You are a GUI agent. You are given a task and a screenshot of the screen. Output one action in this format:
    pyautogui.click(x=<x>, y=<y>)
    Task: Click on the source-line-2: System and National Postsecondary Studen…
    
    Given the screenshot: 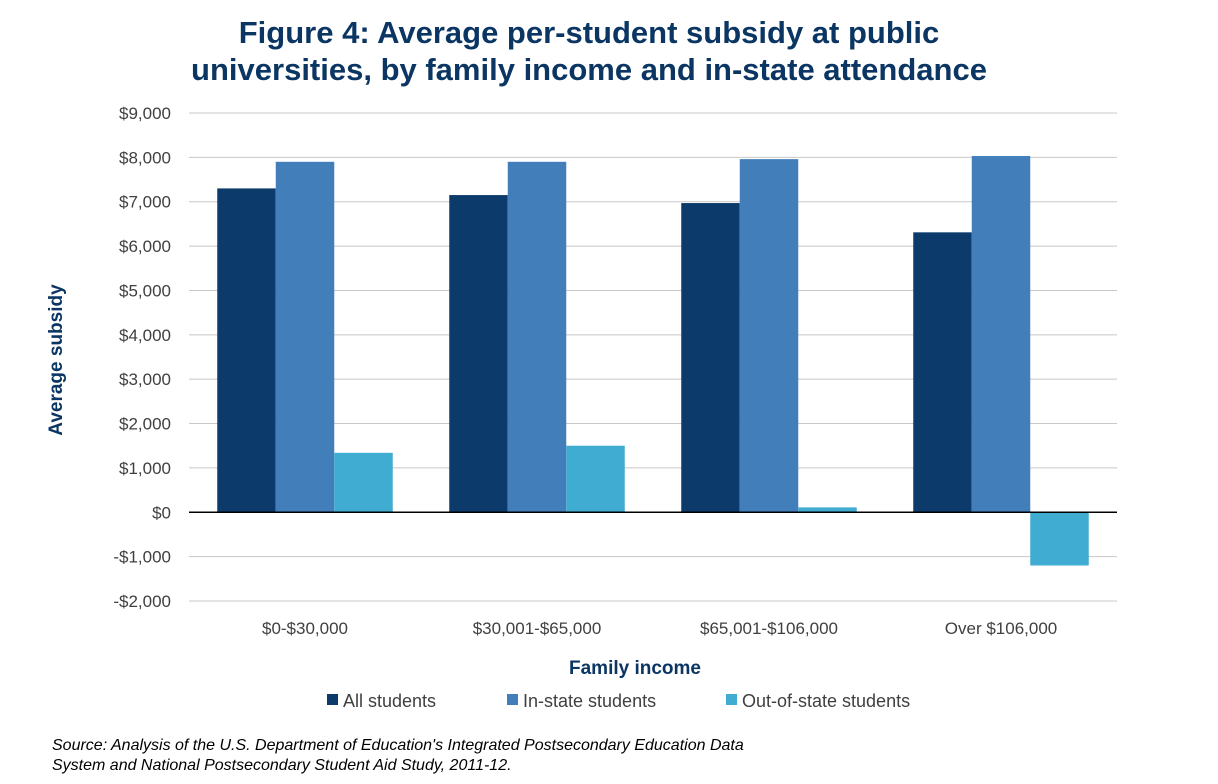 What is the action you would take?
    pyautogui.click(x=282, y=765)
    